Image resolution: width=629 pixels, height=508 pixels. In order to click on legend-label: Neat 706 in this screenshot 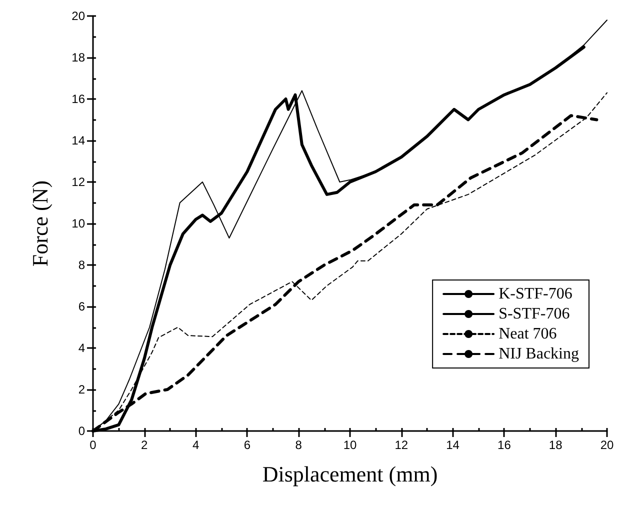, I will do `click(527, 334)`.